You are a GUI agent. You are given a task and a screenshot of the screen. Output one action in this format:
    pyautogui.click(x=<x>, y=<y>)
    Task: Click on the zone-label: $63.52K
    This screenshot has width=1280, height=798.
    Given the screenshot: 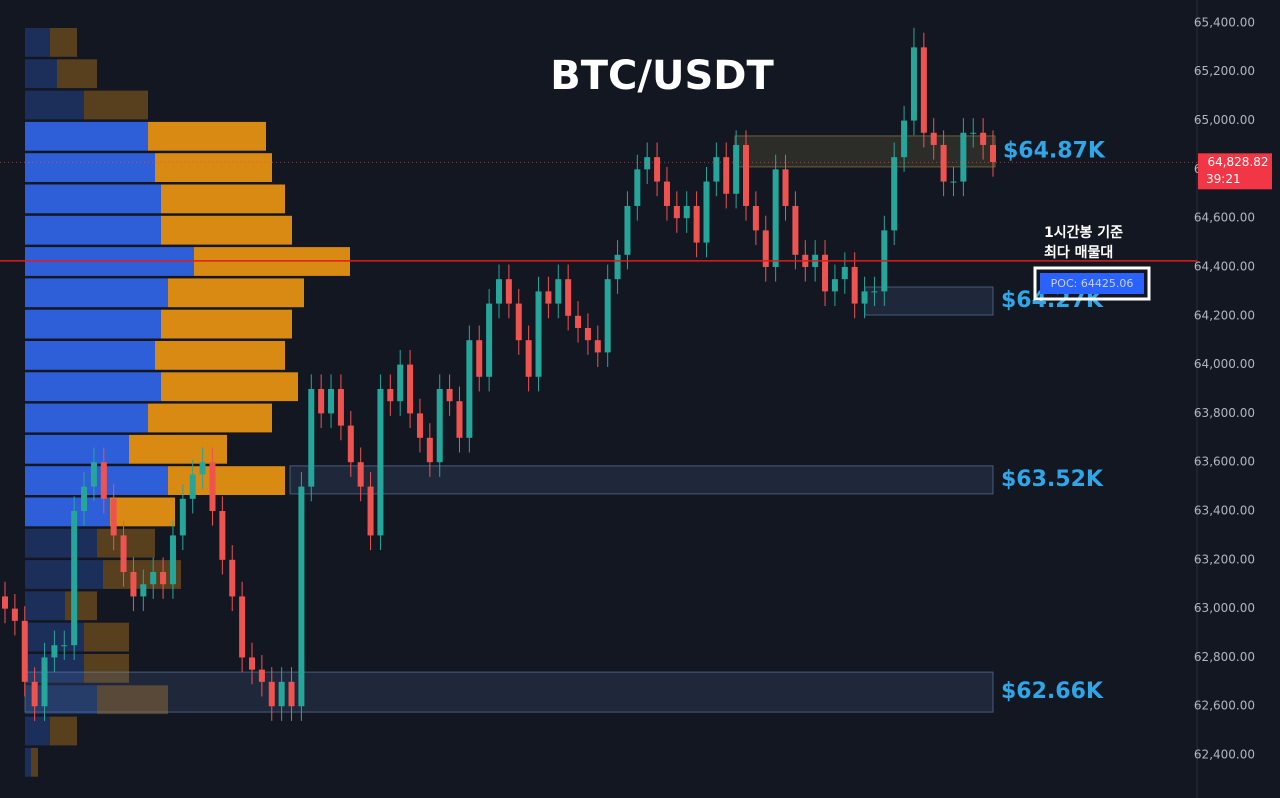 What is the action you would take?
    pyautogui.click(x=1052, y=479)
    